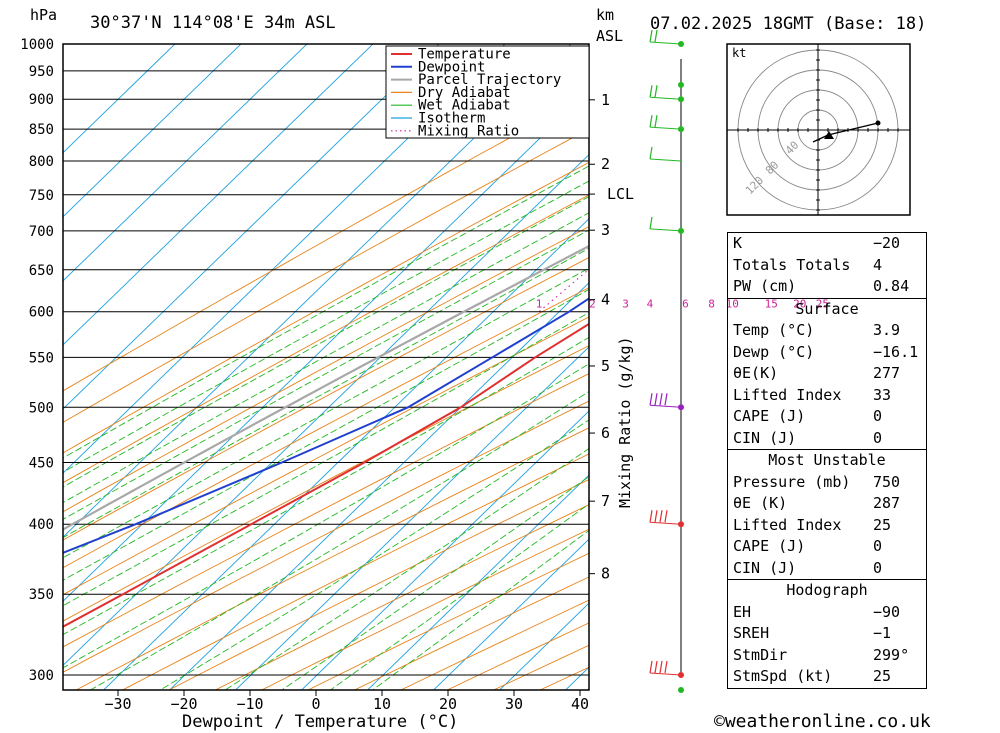 This screenshot has width=1000, height=733. What do you see at coordinates (774, 330) in the screenshot?
I see `stat-label: Temp (°C)` at bounding box center [774, 330].